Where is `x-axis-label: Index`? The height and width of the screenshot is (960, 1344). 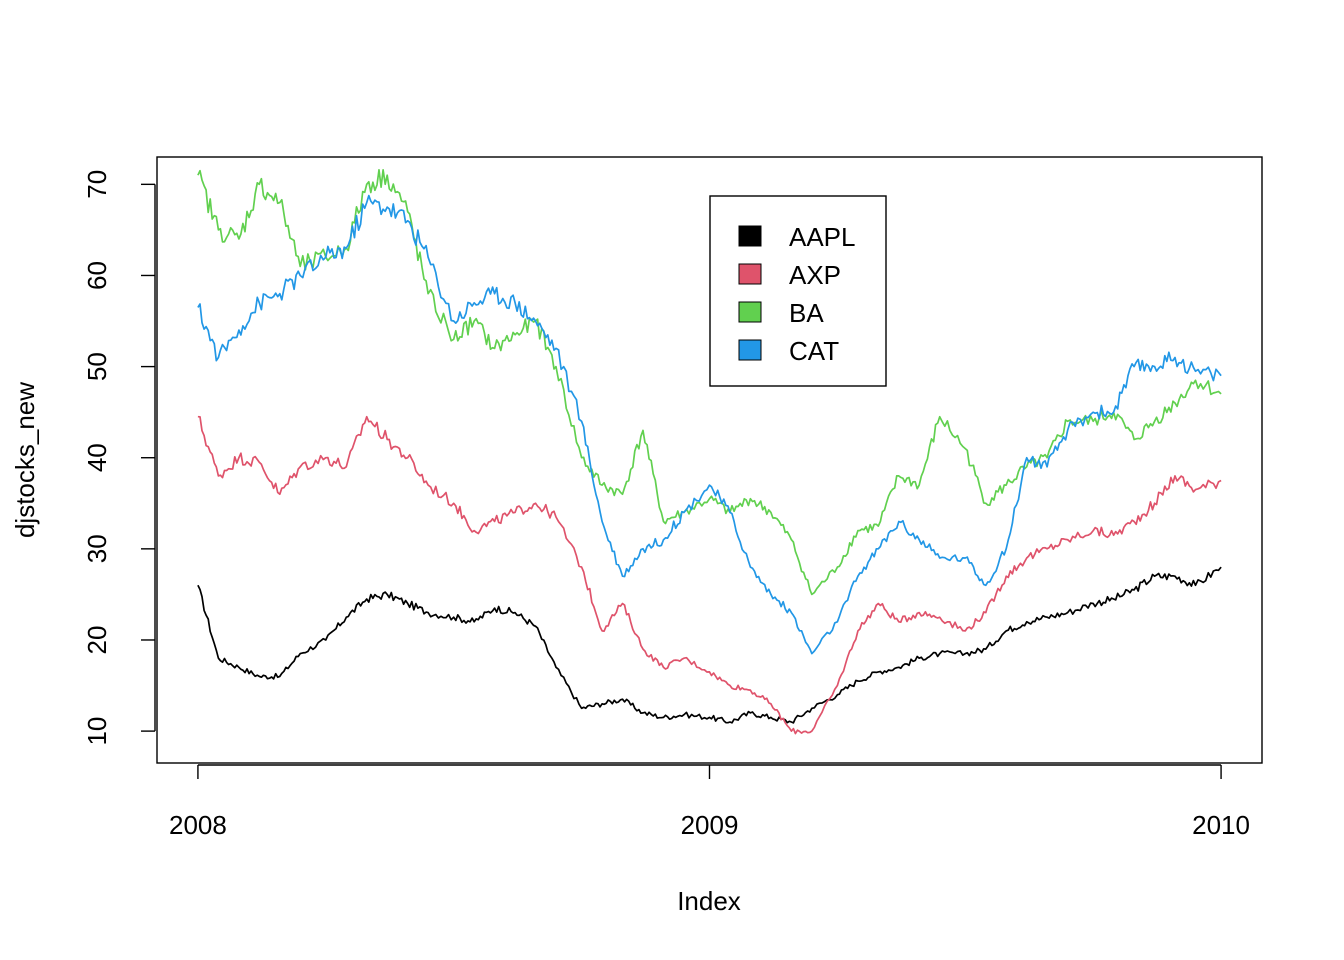
x-axis-label: Index is located at coordinates (709, 901).